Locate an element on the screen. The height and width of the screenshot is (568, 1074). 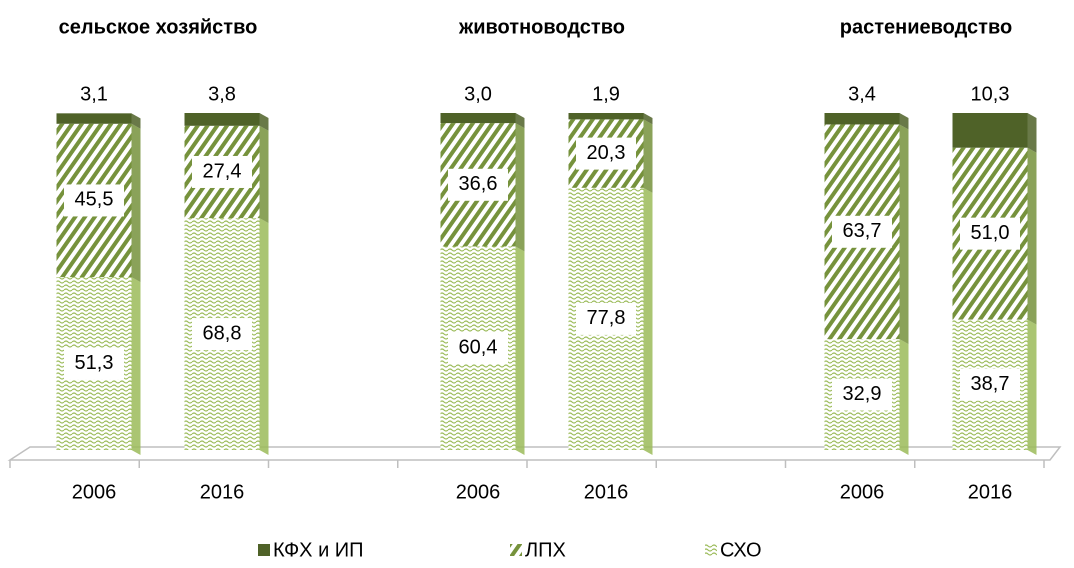
value-label: 36,6 is located at coordinates (478, 184).